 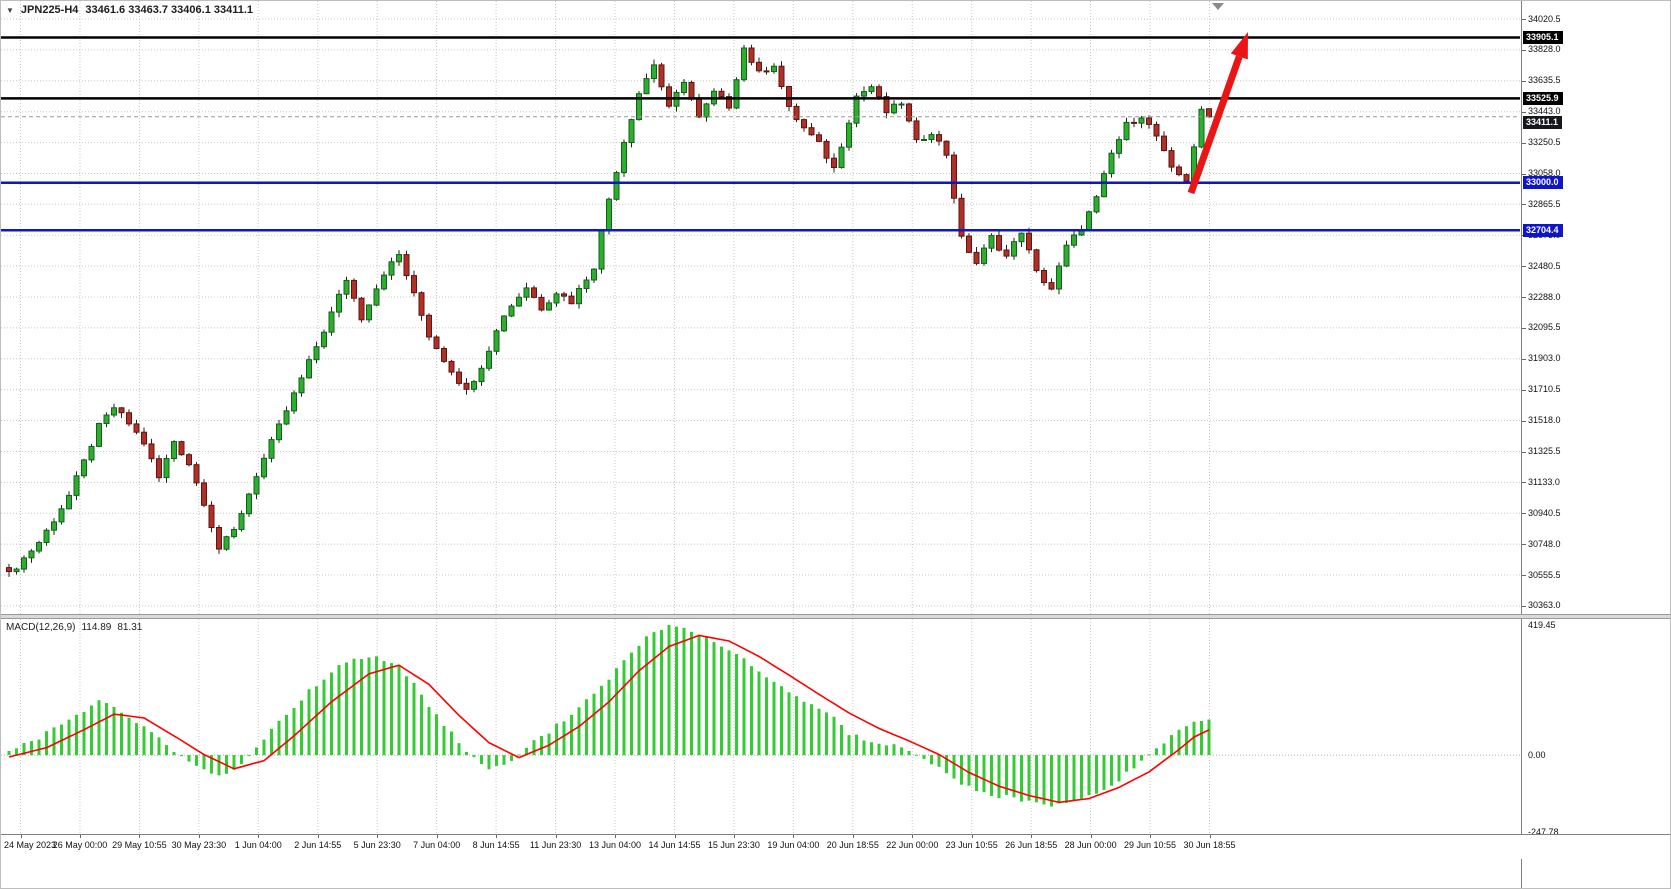 What do you see at coordinates (1544, 265) in the screenshot?
I see `price-tick-label: 32480.5` at bounding box center [1544, 265].